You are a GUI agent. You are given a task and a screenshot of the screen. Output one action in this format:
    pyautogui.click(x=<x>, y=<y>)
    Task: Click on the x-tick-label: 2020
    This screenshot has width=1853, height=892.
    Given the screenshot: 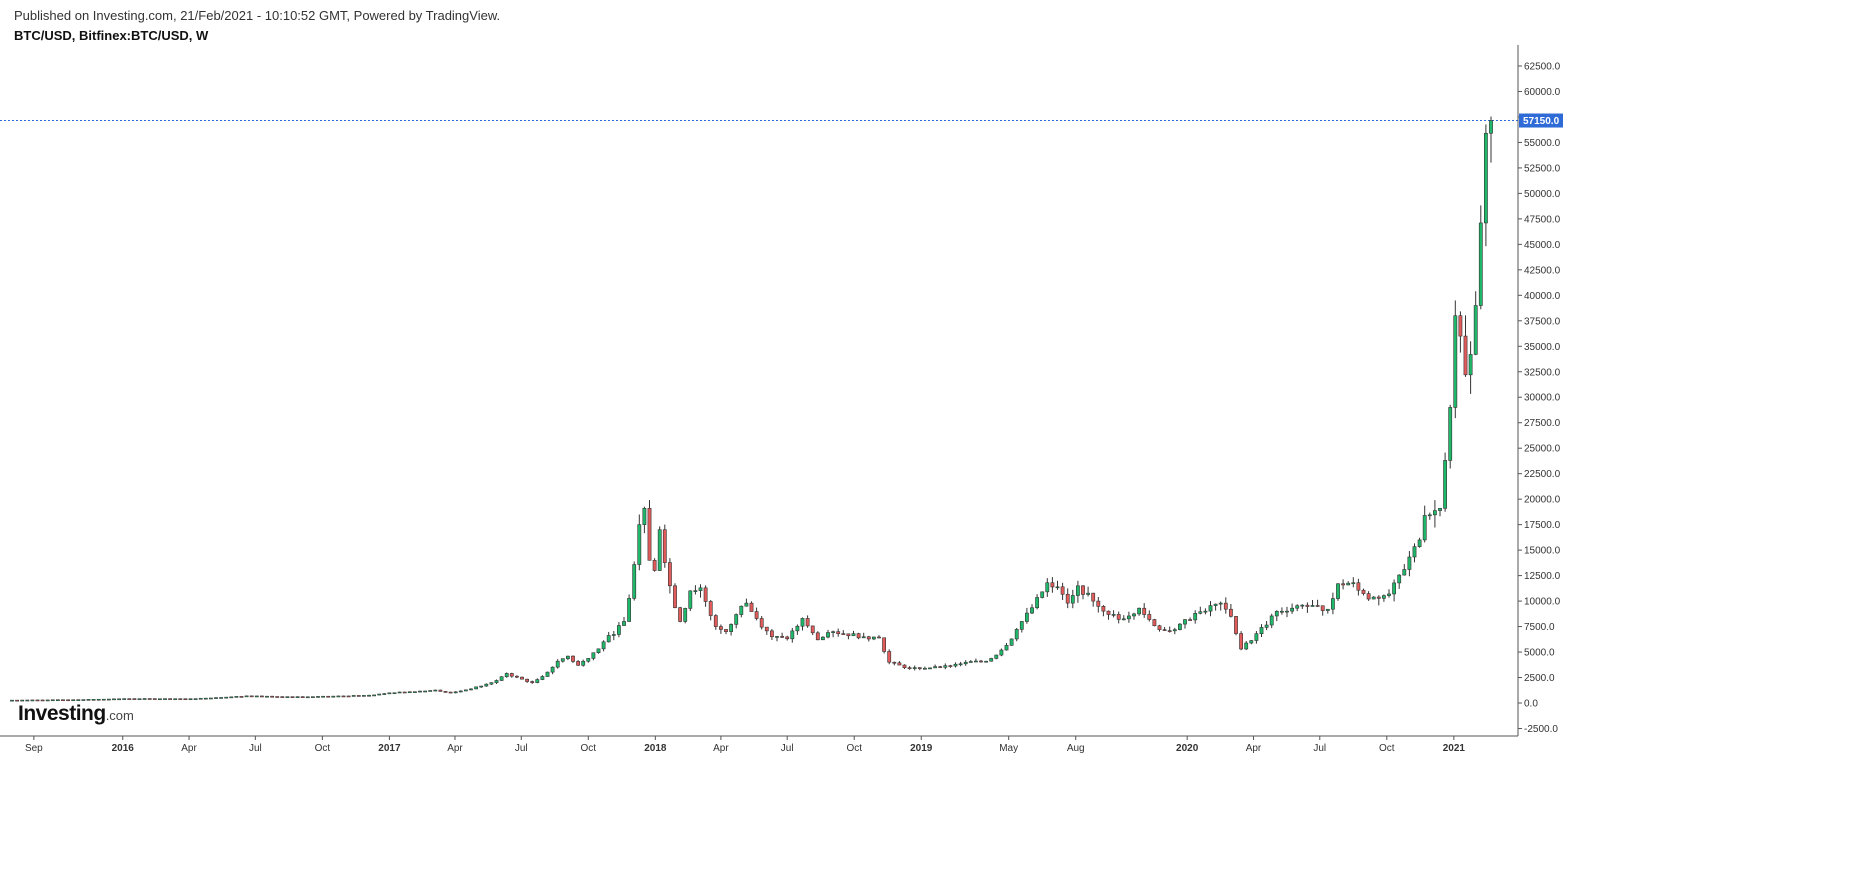 What is the action you would take?
    pyautogui.click(x=1187, y=748)
    